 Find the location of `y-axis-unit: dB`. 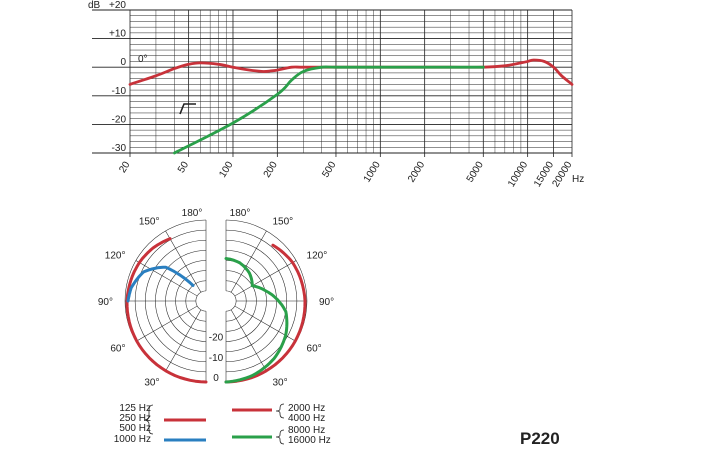

y-axis-unit: dB is located at coordinates (94, 5).